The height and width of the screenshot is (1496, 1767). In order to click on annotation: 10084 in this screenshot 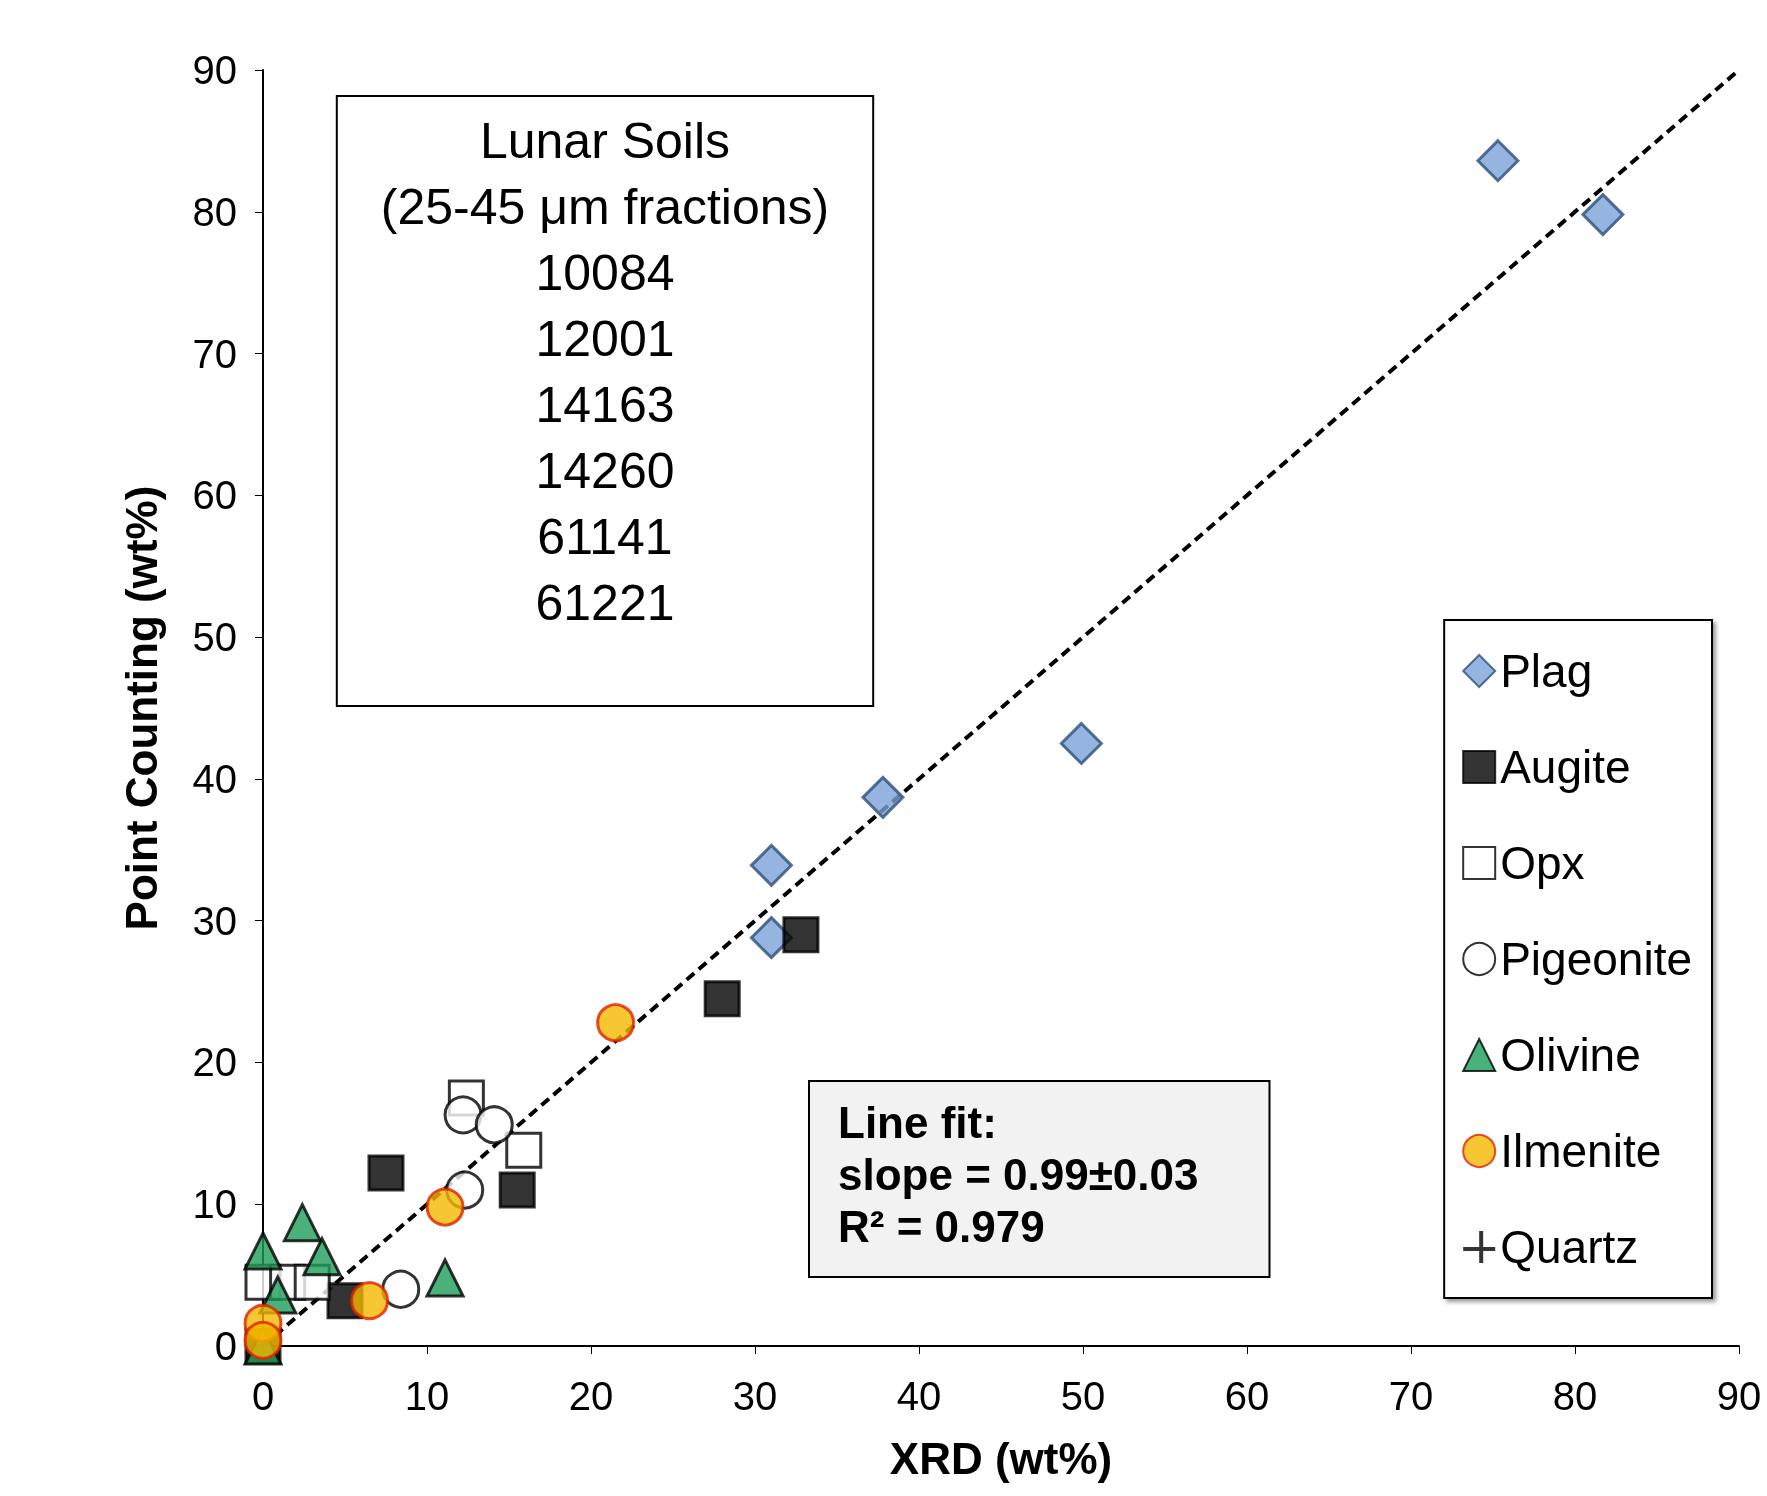, I will do `click(605, 273)`.